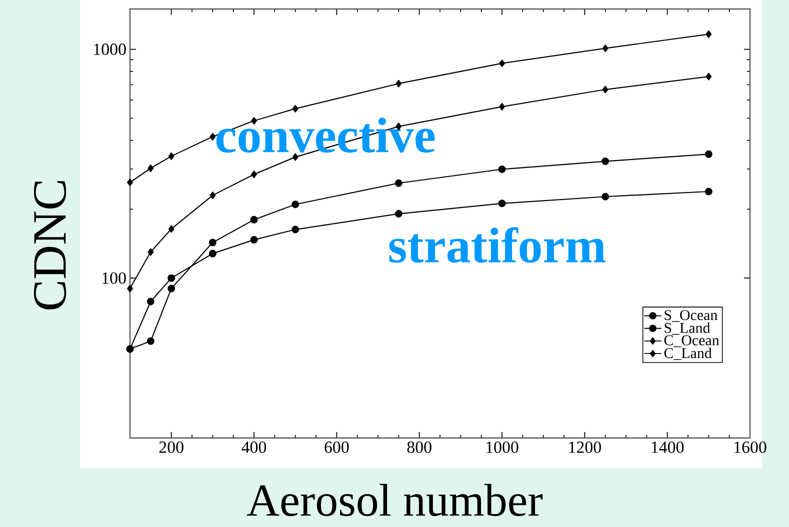  What do you see at coordinates (687, 328) in the screenshot?
I see `legend-label: S_Land` at bounding box center [687, 328].